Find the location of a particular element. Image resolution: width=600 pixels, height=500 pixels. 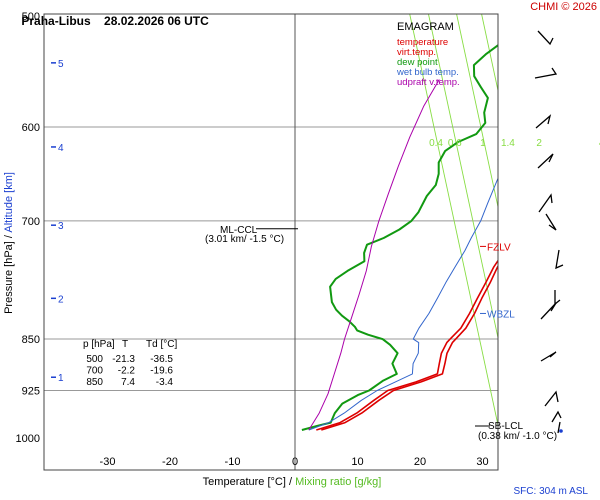

y-axis-title: Pressure [hPa] / Altitude [km] is located at coordinates (9, 243).